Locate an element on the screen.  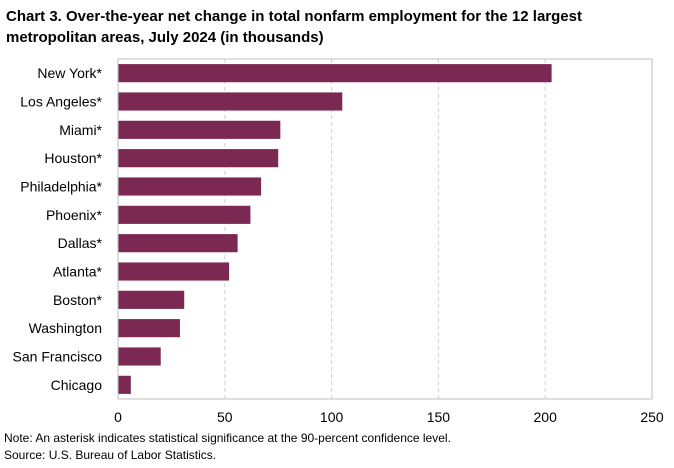
x-tick-label: 50 is located at coordinates (225, 417).